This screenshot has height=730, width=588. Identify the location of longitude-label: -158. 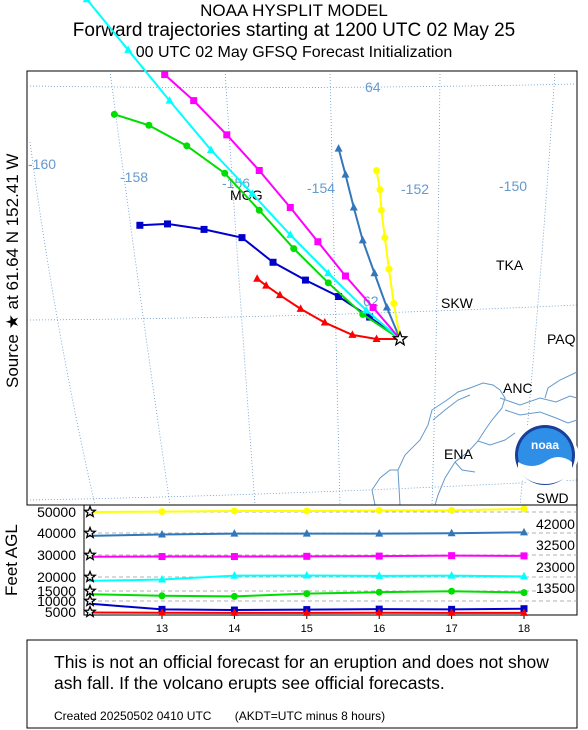
(134, 177).